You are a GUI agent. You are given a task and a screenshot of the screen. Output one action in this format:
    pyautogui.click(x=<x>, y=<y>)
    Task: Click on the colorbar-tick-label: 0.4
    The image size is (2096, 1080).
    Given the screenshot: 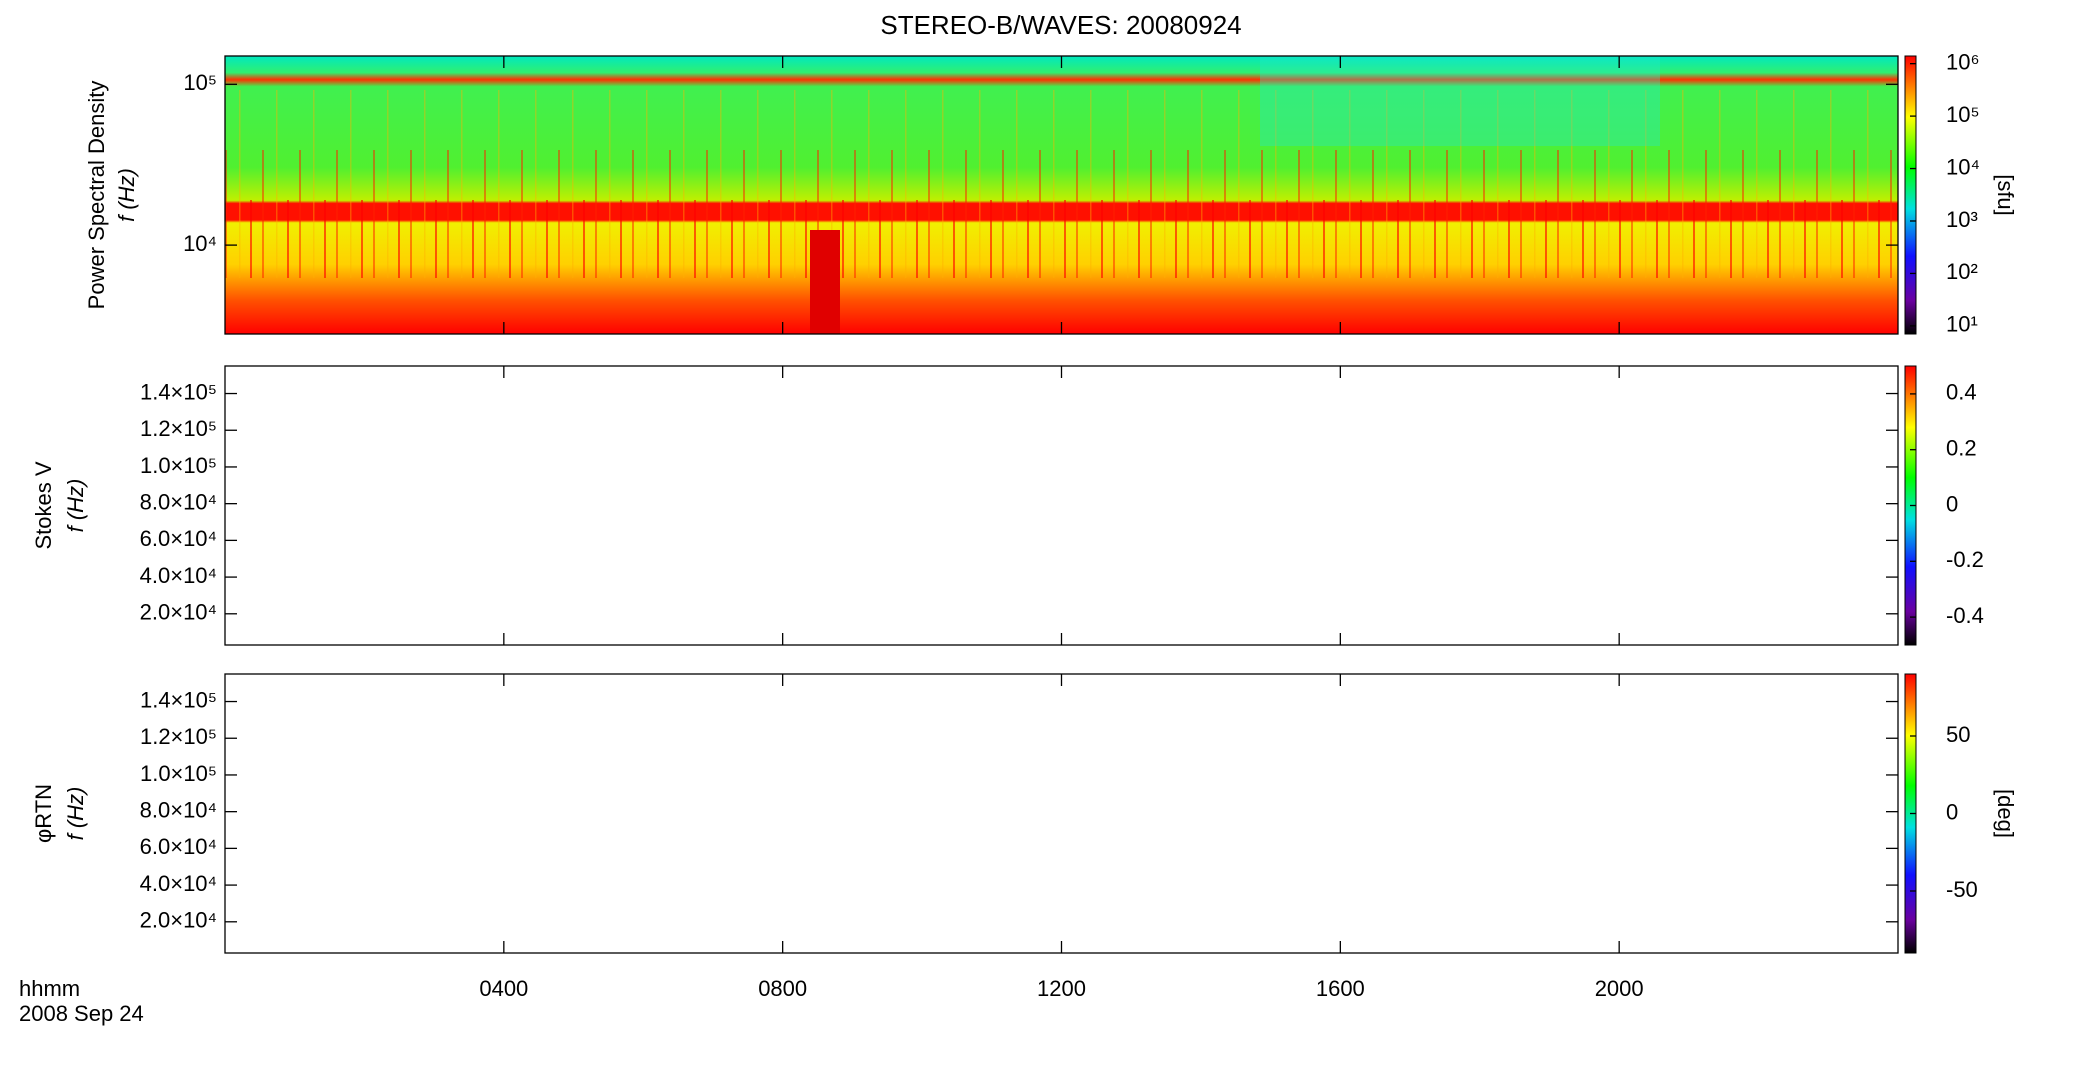 What is the action you would take?
    pyautogui.click(x=1961, y=392)
    